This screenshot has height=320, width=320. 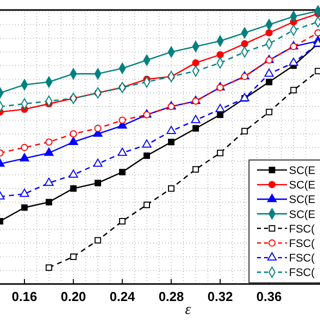 What do you see at coordinates (188, 310) in the screenshot?
I see `x-axis-title: ε` at bounding box center [188, 310].